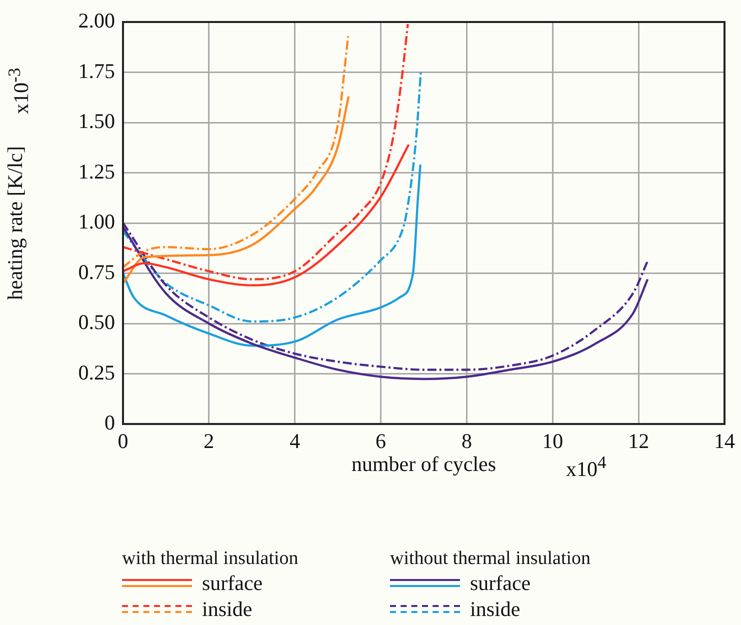 The height and width of the screenshot is (625, 741). What do you see at coordinates (96, 70) in the screenshot?
I see `y-tick-label: 1.75` at bounding box center [96, 70].